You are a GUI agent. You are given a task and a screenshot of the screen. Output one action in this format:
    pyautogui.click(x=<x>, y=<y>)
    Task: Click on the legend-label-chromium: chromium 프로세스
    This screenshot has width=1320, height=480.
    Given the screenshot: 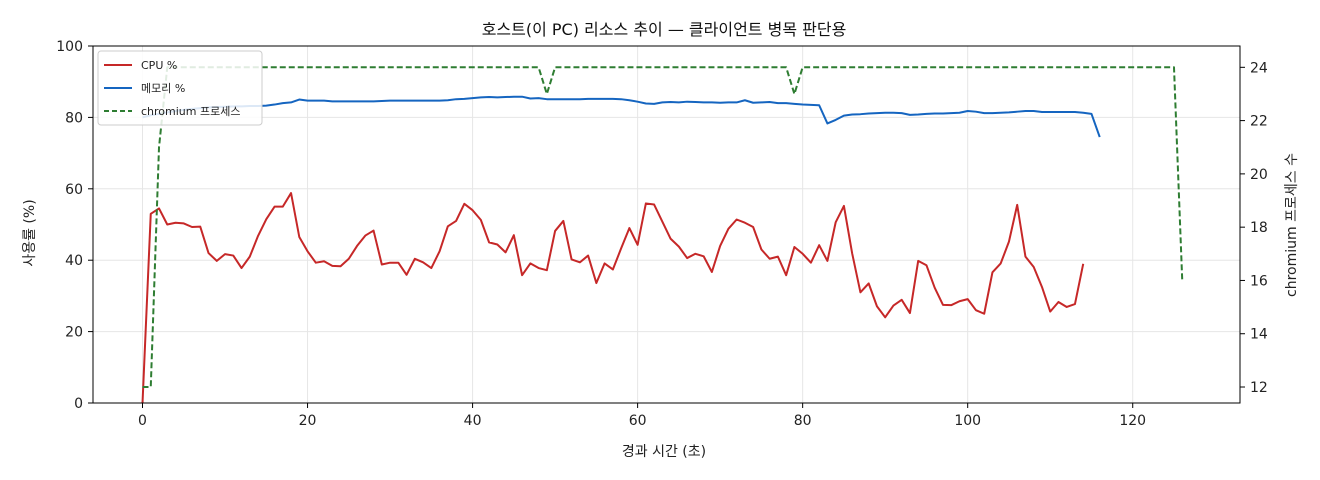 What is the action you would take?
    pyautogui.click(x=190, y=111)
    